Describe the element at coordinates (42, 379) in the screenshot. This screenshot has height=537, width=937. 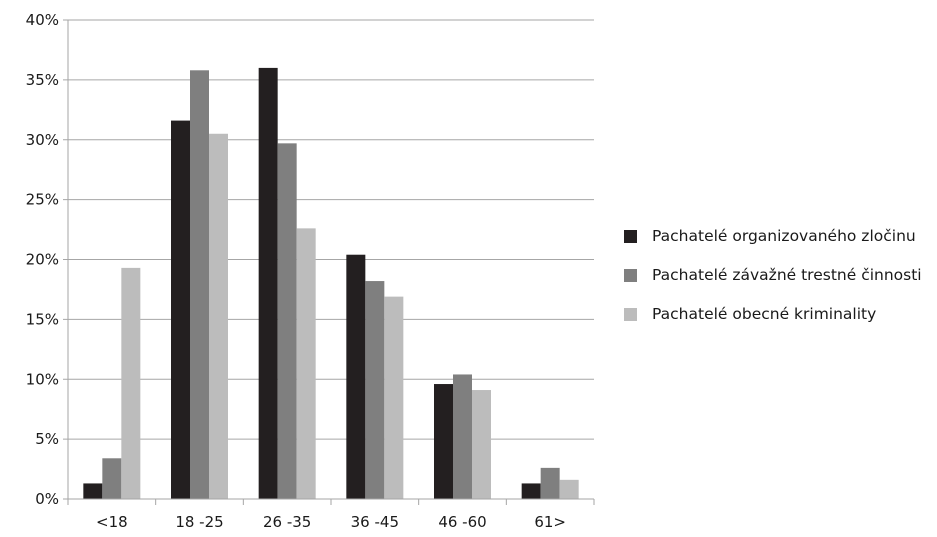
I see `y-tick-label: 10%` at that location.